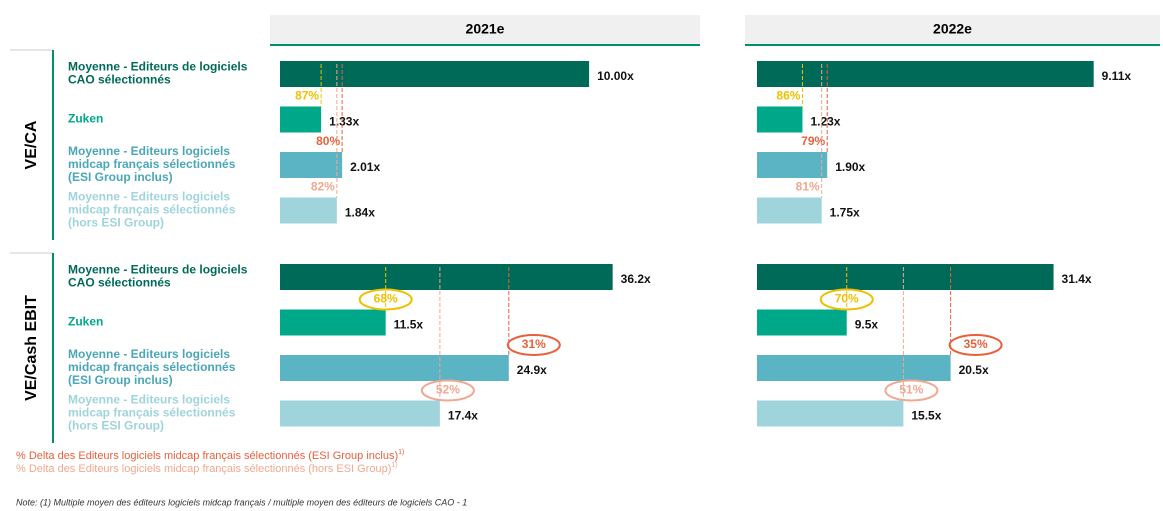  What do you see at coordinates (850, 167) in the screenshot?
I see `value-label: 1.90x` at bounding box center [850, 167].